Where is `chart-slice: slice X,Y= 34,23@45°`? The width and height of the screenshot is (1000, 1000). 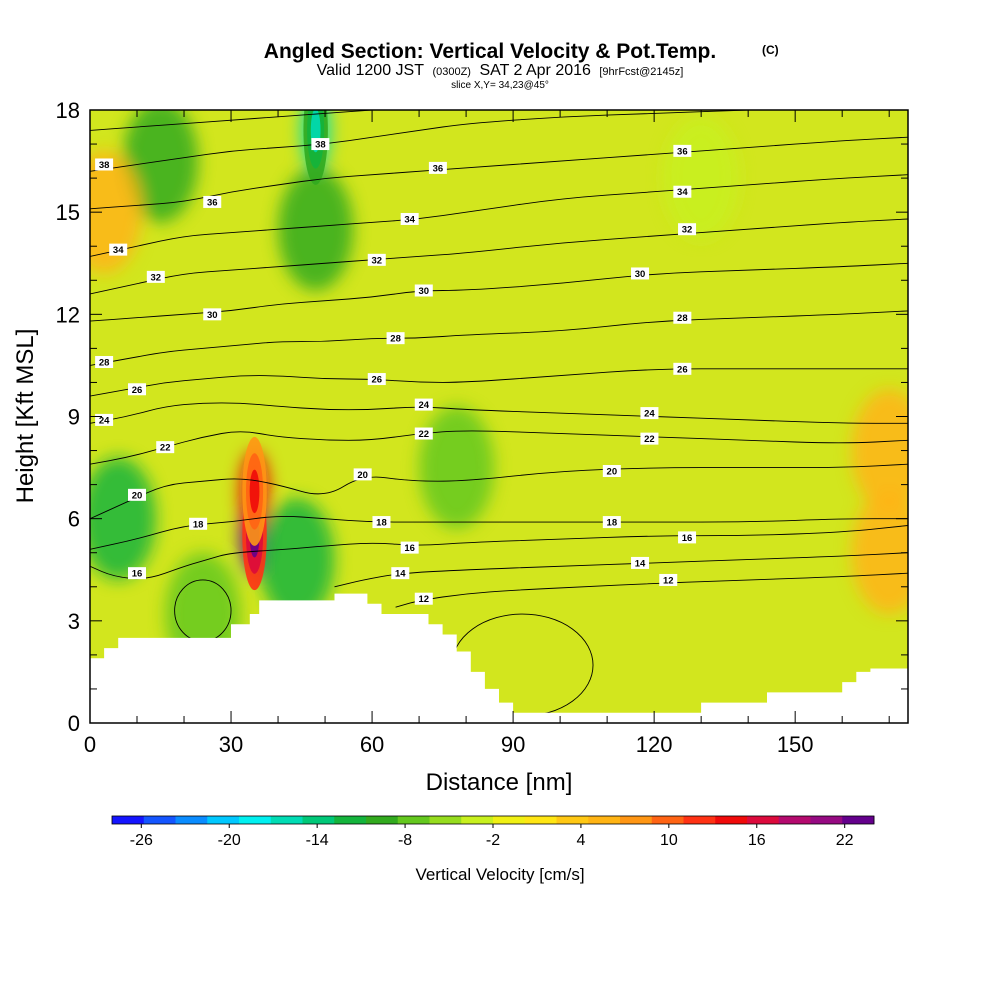 chart-slice: slice X,Y= 34,23@45° is located at coordinates (500, 85).